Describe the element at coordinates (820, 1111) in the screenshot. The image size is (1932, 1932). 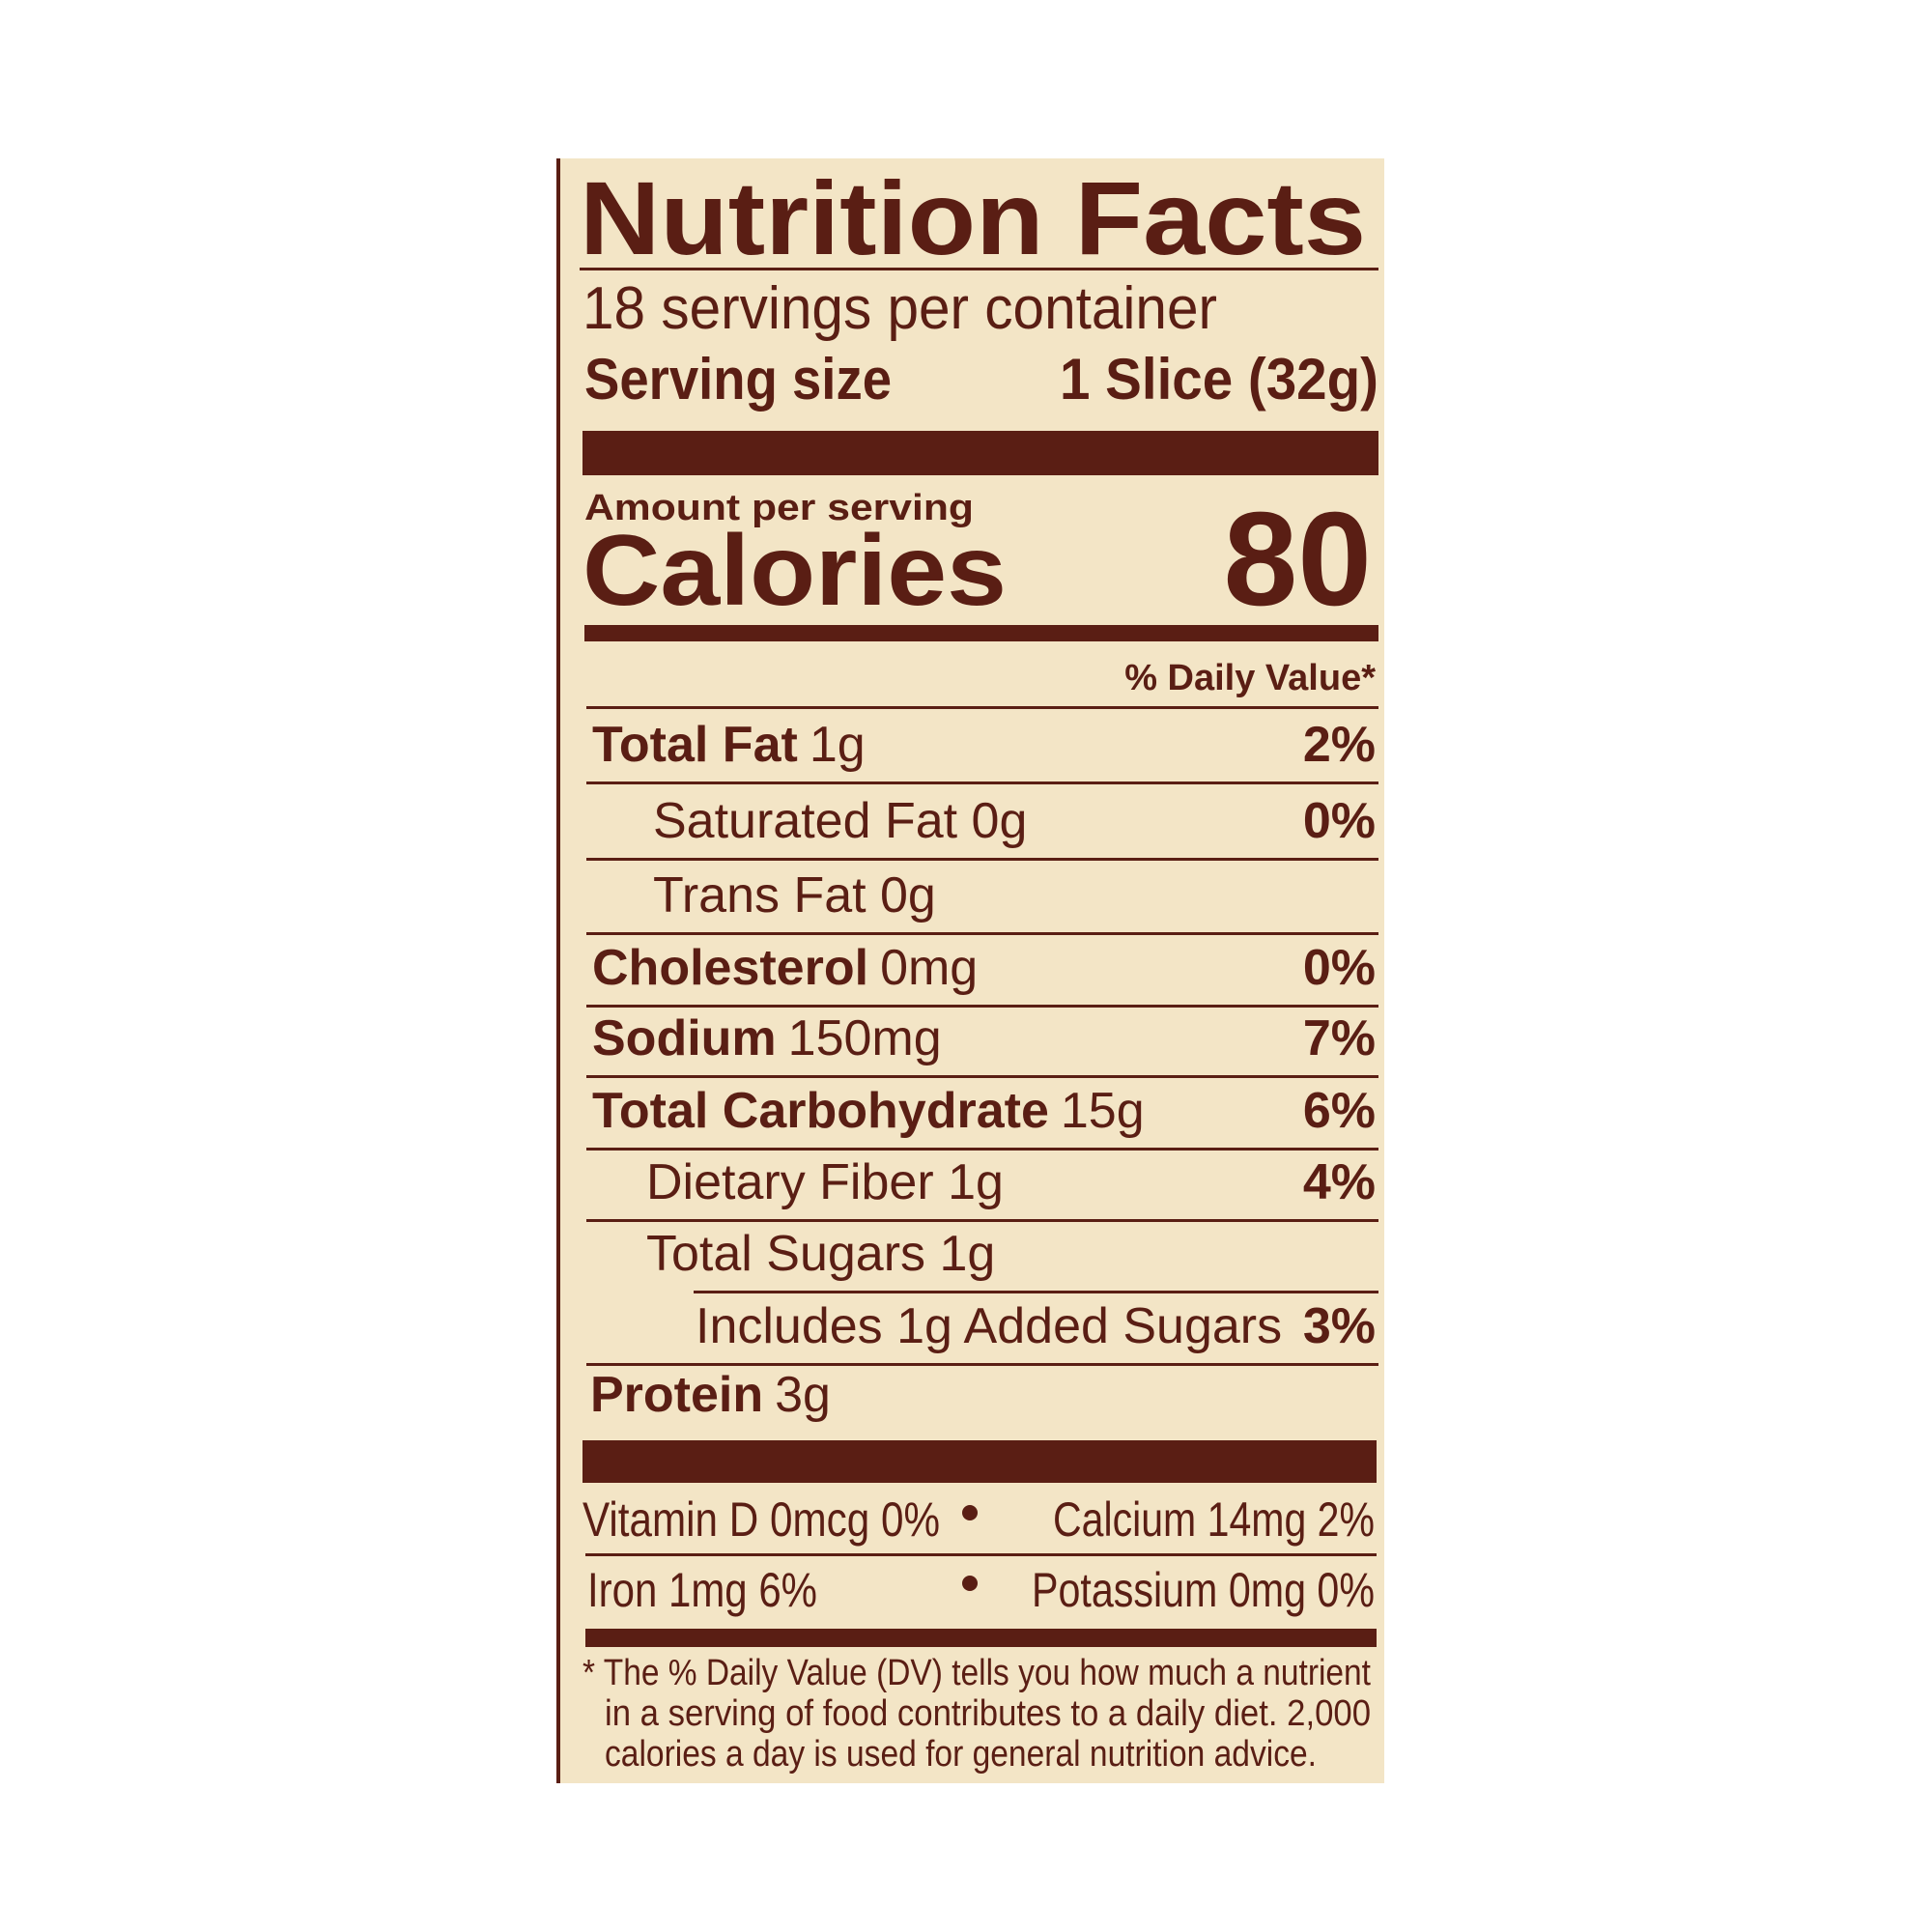
I see `nutrient-name: Total Carbohydrate` at that location.